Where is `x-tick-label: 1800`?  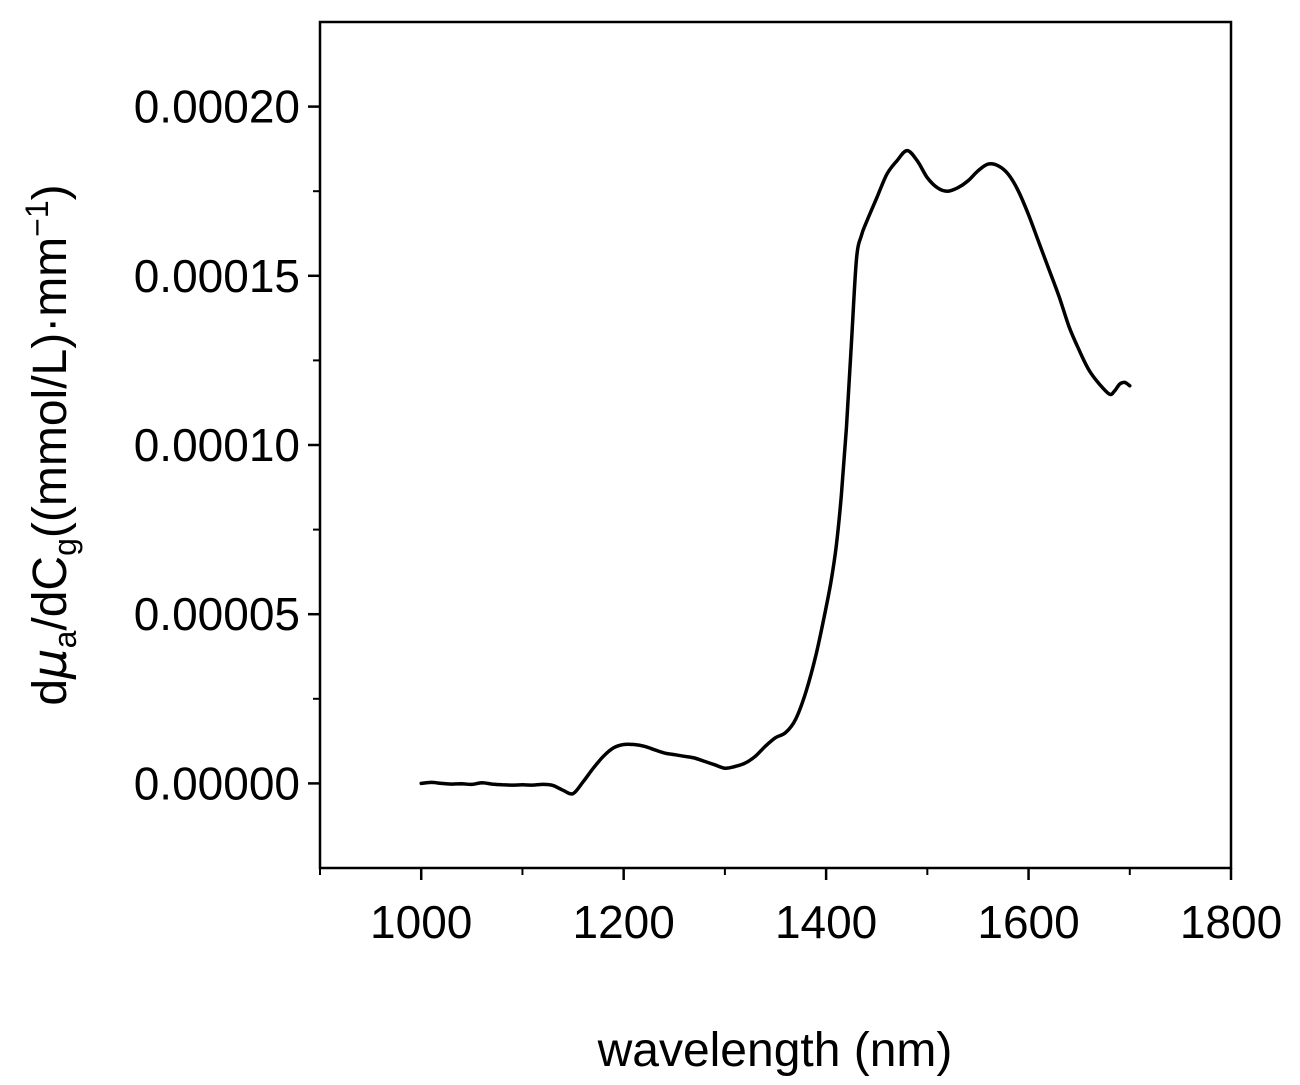
x-tick-label: 1800 is located at coordinates (1231, 922).